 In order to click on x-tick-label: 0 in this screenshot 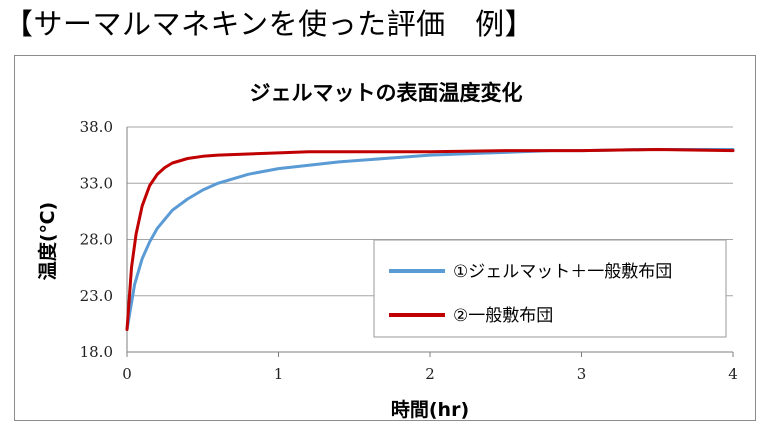, I will do `click(127, 374)`.